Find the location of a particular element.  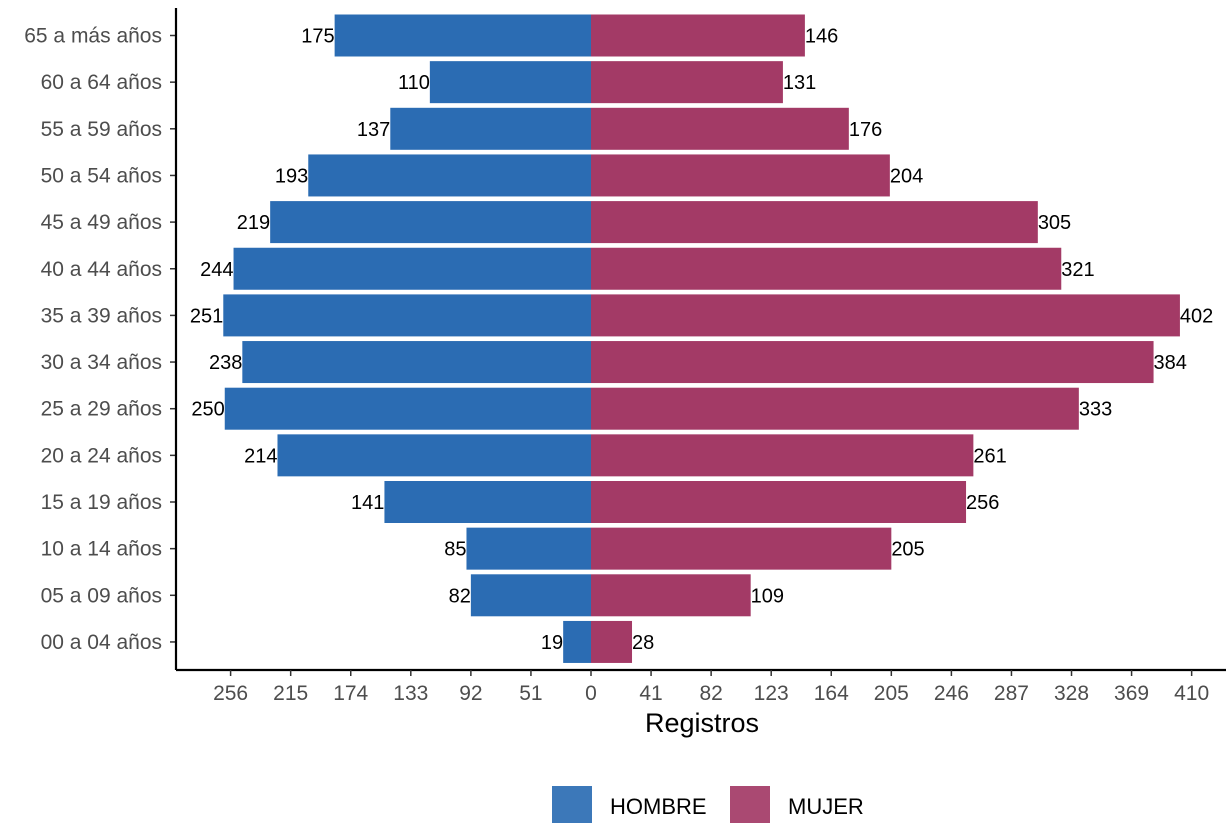

data-label-hombre: 141 is located at coordinates (367, 503).